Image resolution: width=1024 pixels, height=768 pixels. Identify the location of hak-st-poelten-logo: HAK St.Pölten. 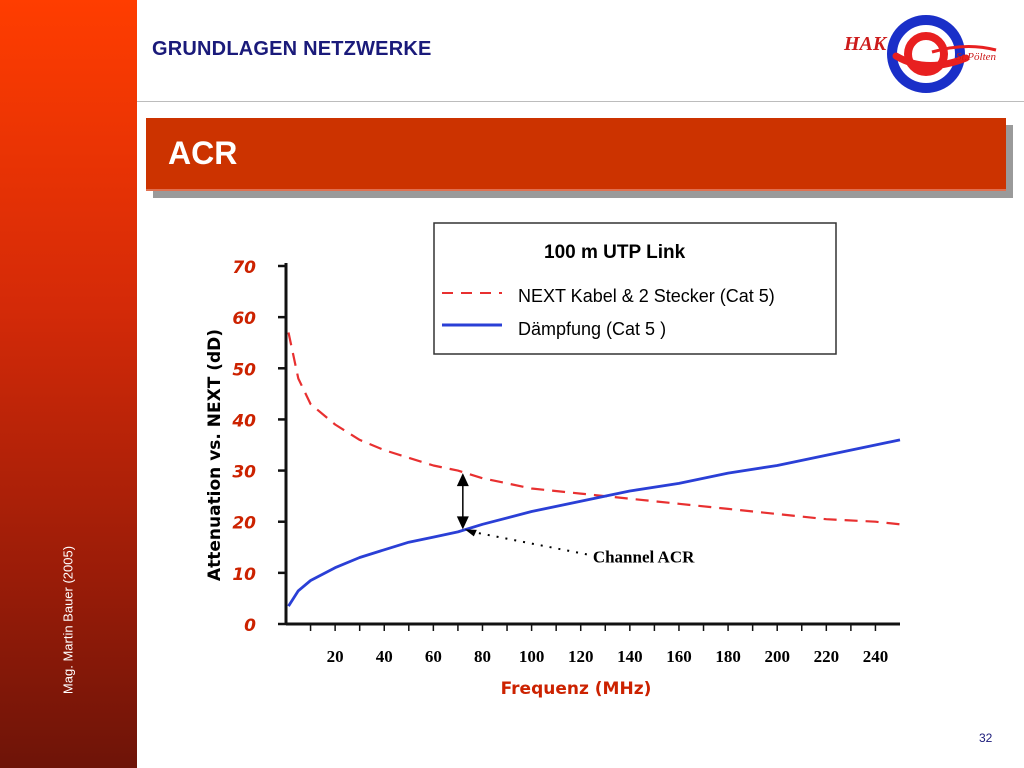
(920, 54).